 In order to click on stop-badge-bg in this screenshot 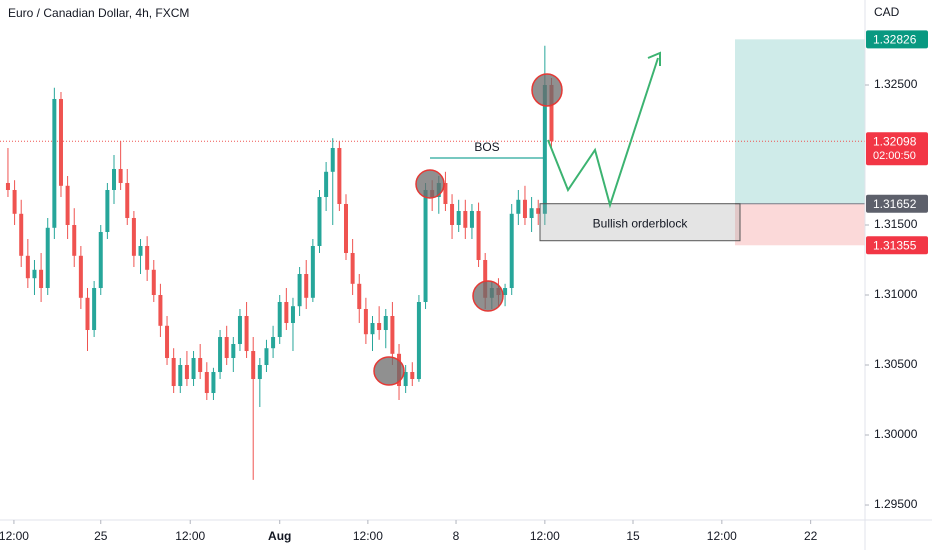, I will do `click(897, 245)`.